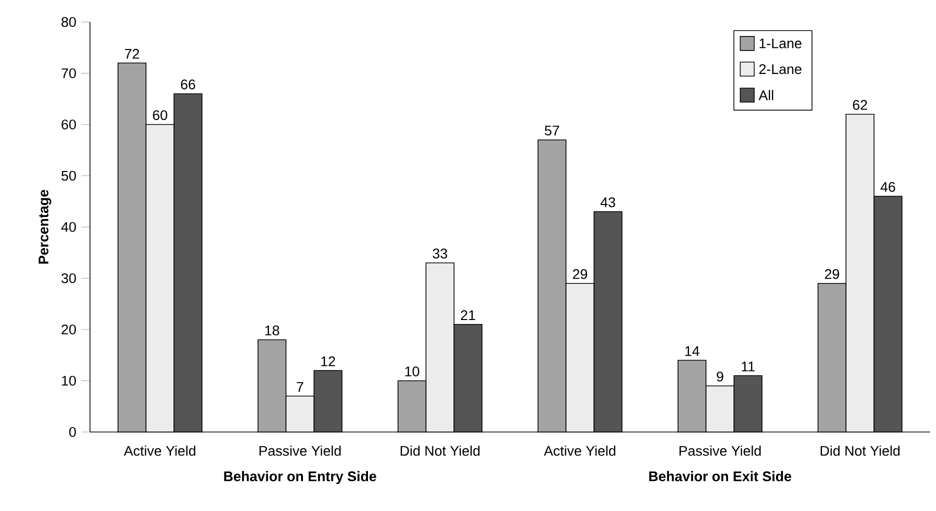 The height and width of the screenshot is (511, 936). I want to click on data-label: 9, so click(720, 377).